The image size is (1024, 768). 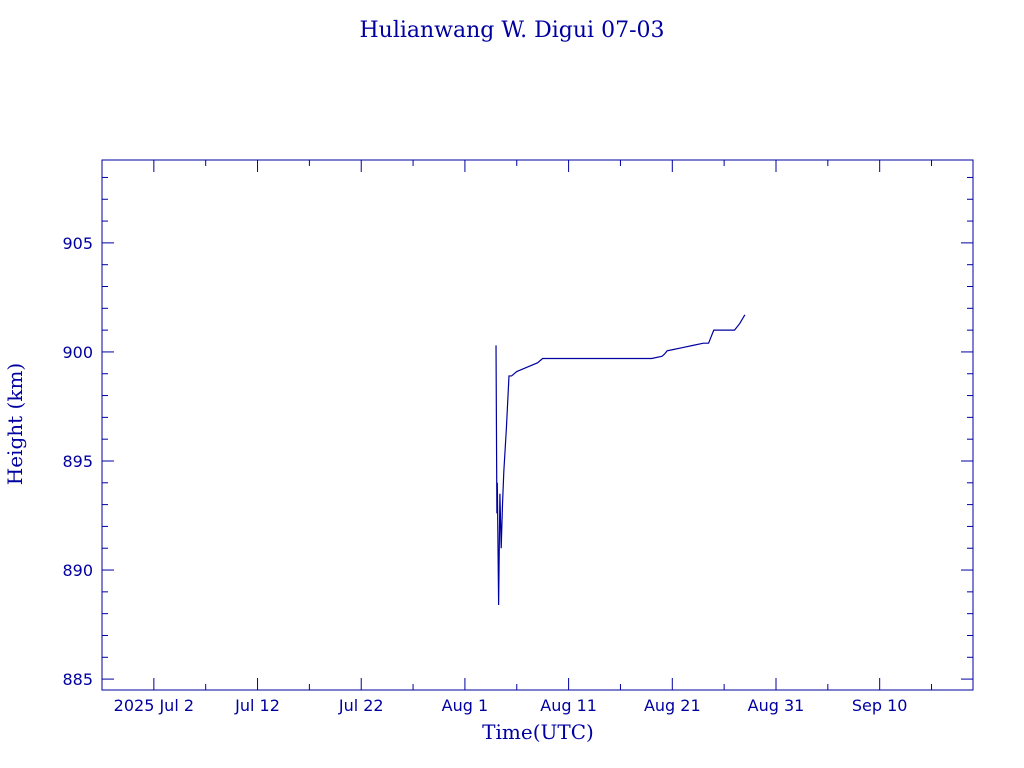 I want to click on y-axis-label: Height (km), so click(x=15, y=424).